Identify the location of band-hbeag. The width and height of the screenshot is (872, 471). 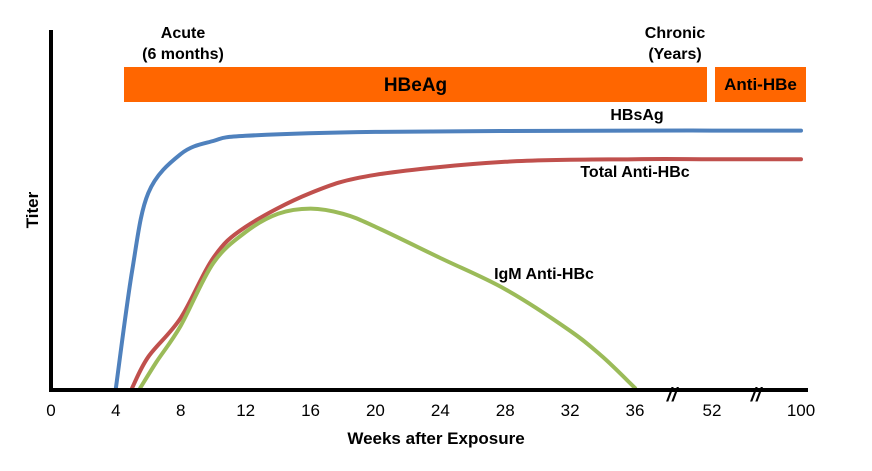
(415, 84).